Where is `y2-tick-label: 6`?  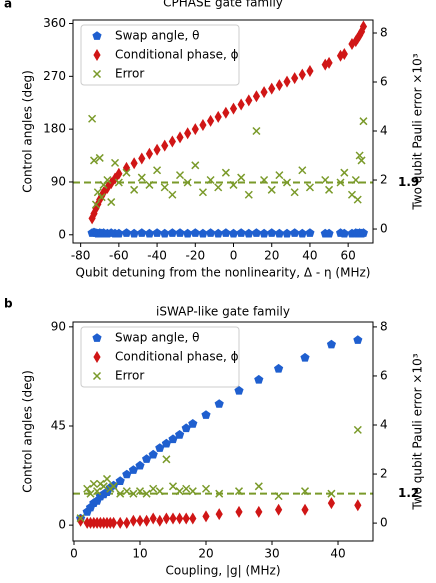 y2-tick-label: 6 is located at coordinates (384, 375).